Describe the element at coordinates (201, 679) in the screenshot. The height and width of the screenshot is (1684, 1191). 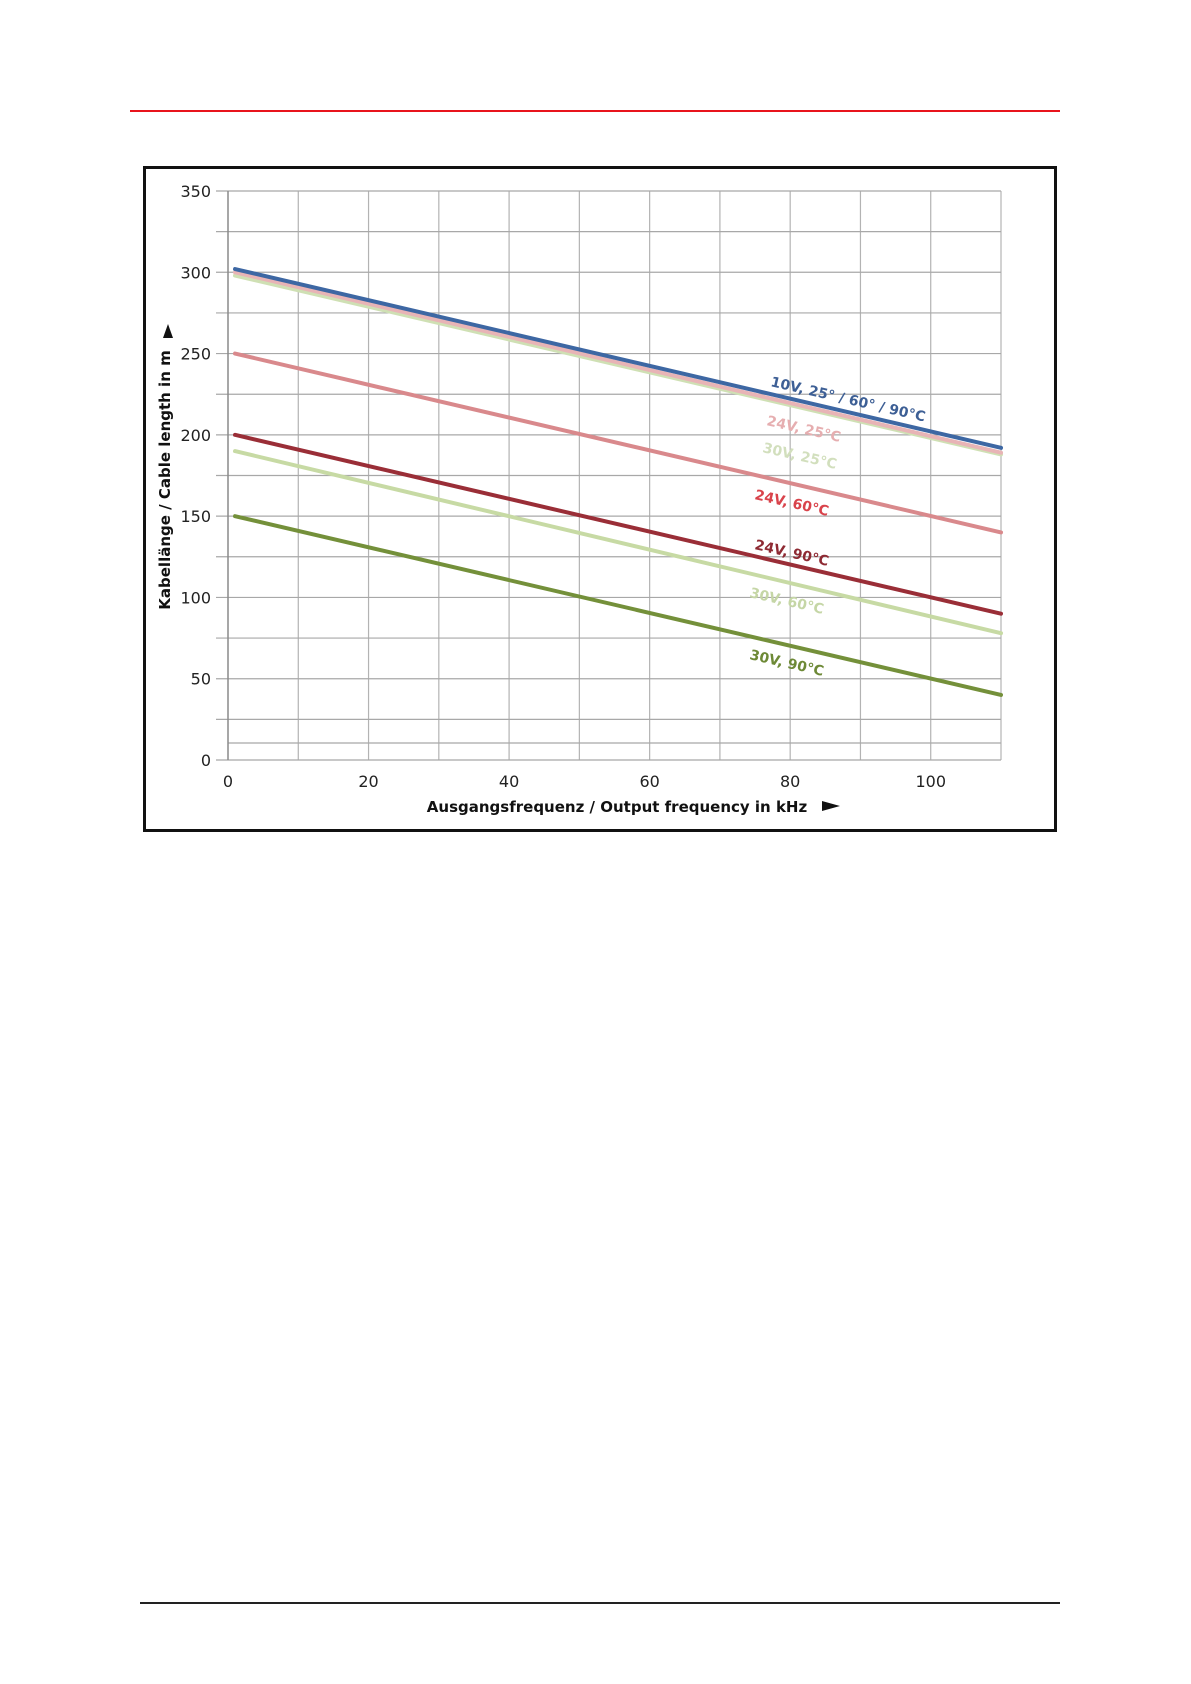
I see `y-tick-label: 50` at that location.